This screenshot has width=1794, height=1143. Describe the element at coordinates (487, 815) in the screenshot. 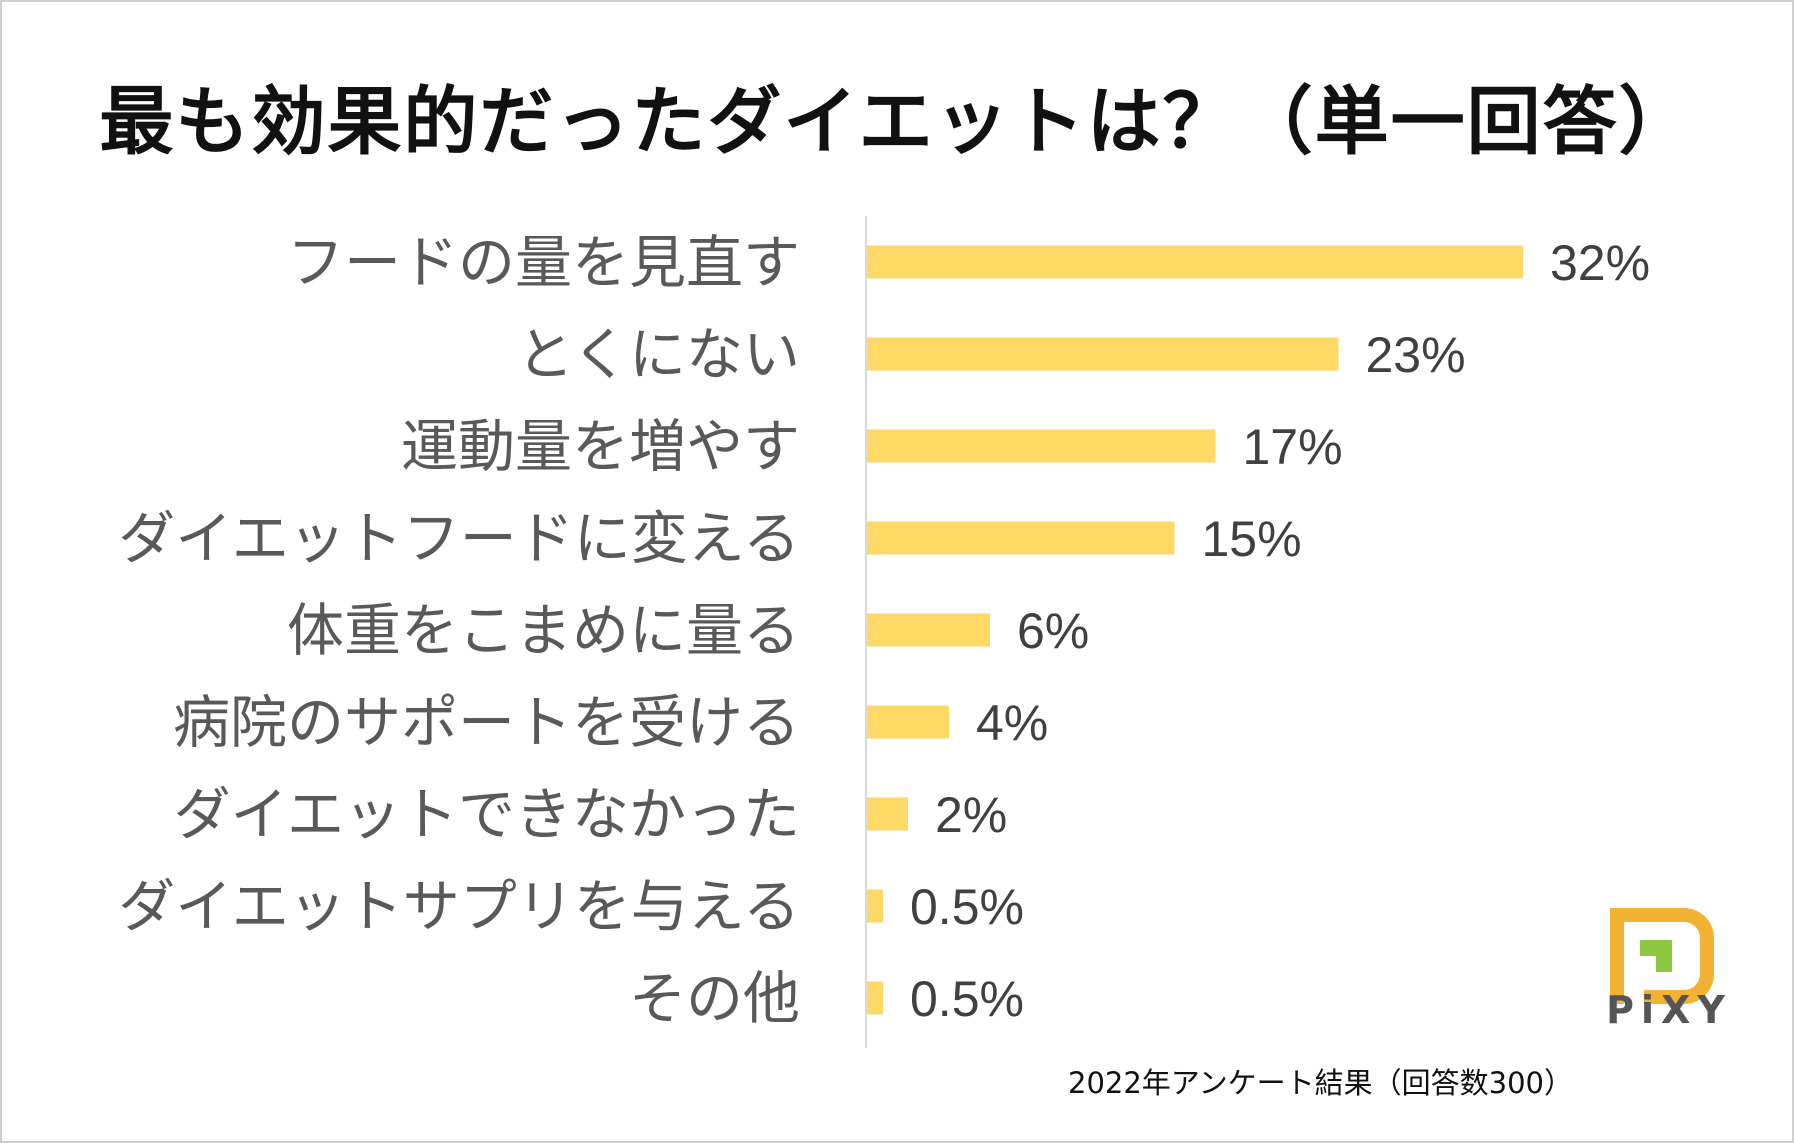

I see `category-label-7: ダイエットできなかった` at that location.